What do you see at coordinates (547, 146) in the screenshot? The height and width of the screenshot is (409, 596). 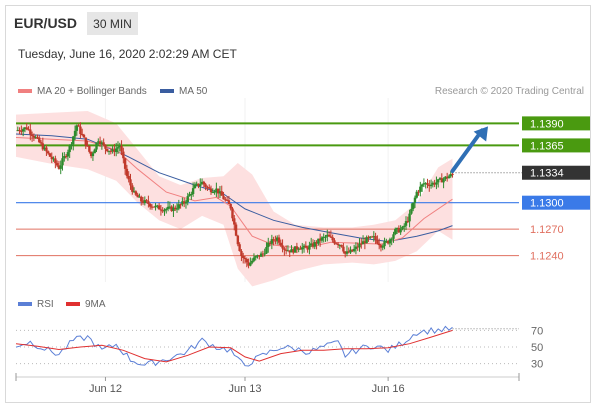 I see `level-label-1.1365: 1.1365` at bounding box center [547, 146].